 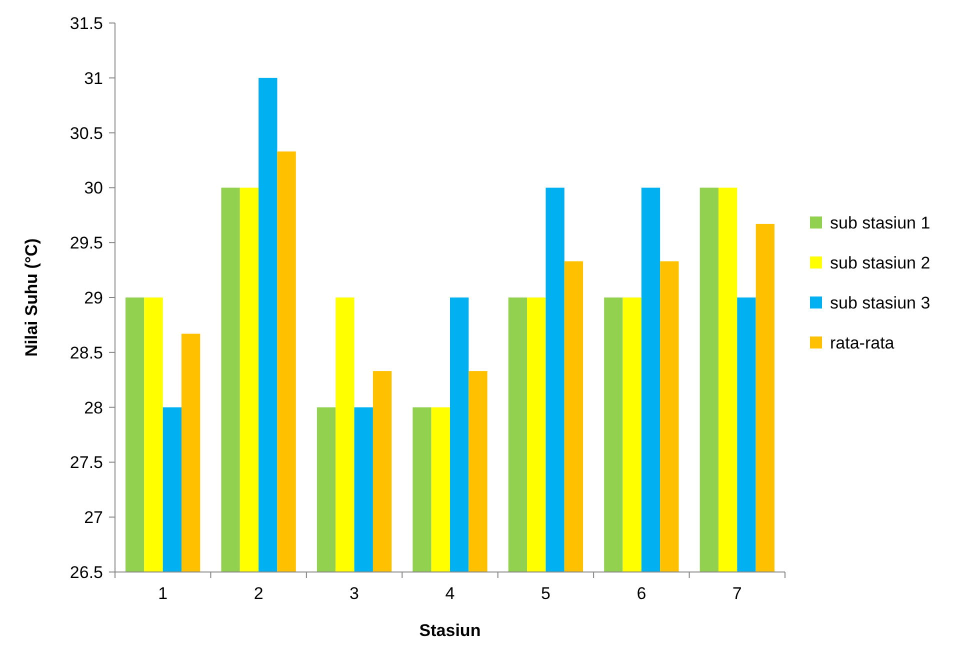 What do you see at coordinates (880, 302) in the screenshot?
I see `legend-label: sub stasiun 3` at bounding box center [880, 302].